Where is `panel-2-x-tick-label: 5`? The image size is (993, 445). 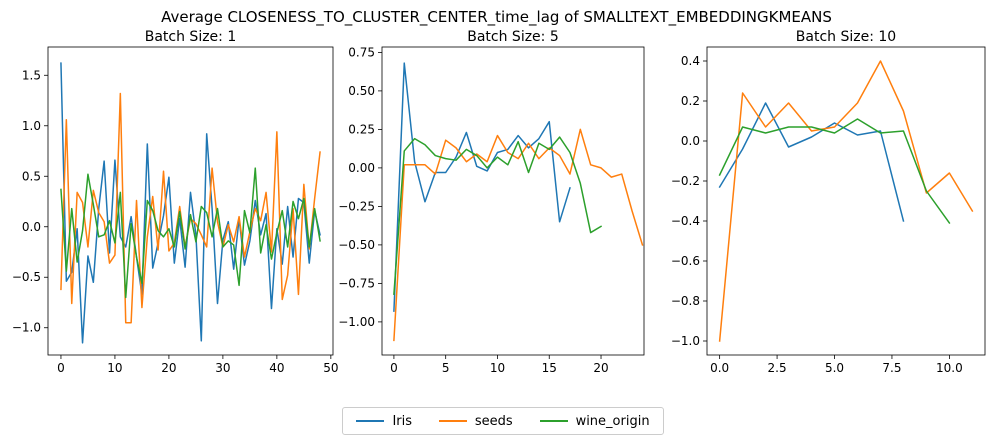 panel-2-x-tick-label: 5 is located at coordinates (446, 368).